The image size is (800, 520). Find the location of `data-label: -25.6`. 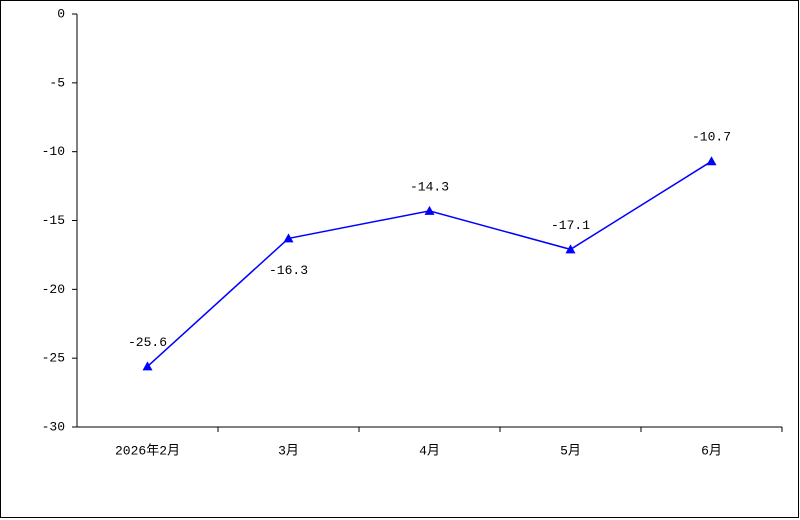

data-label: -25.6 is located at coordinates (147, 342).